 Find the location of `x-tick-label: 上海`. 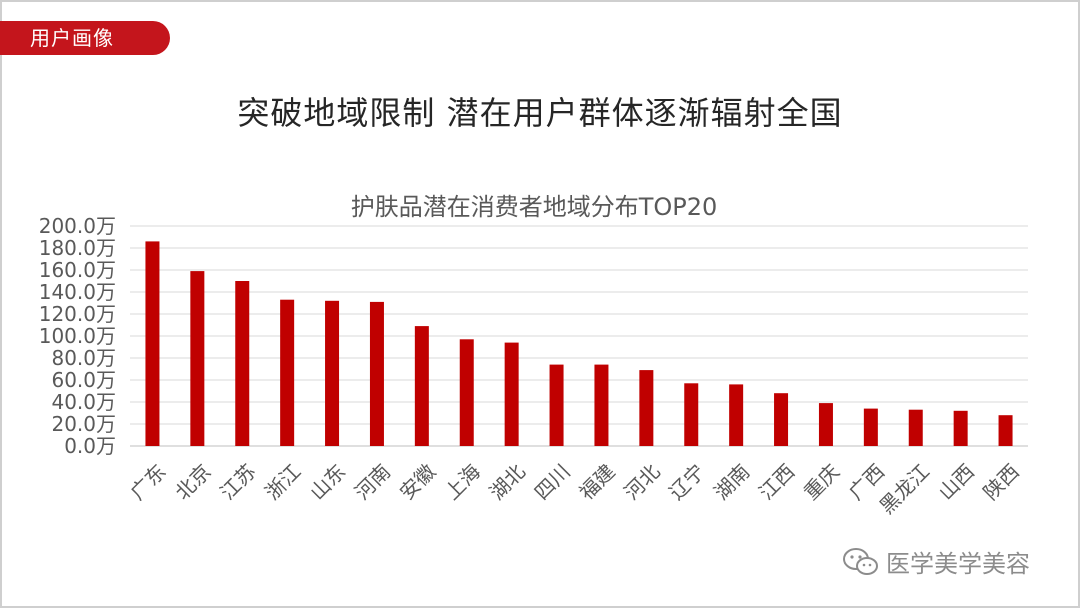

x-tick-label: 上海 is located at coordinates (462, 481).